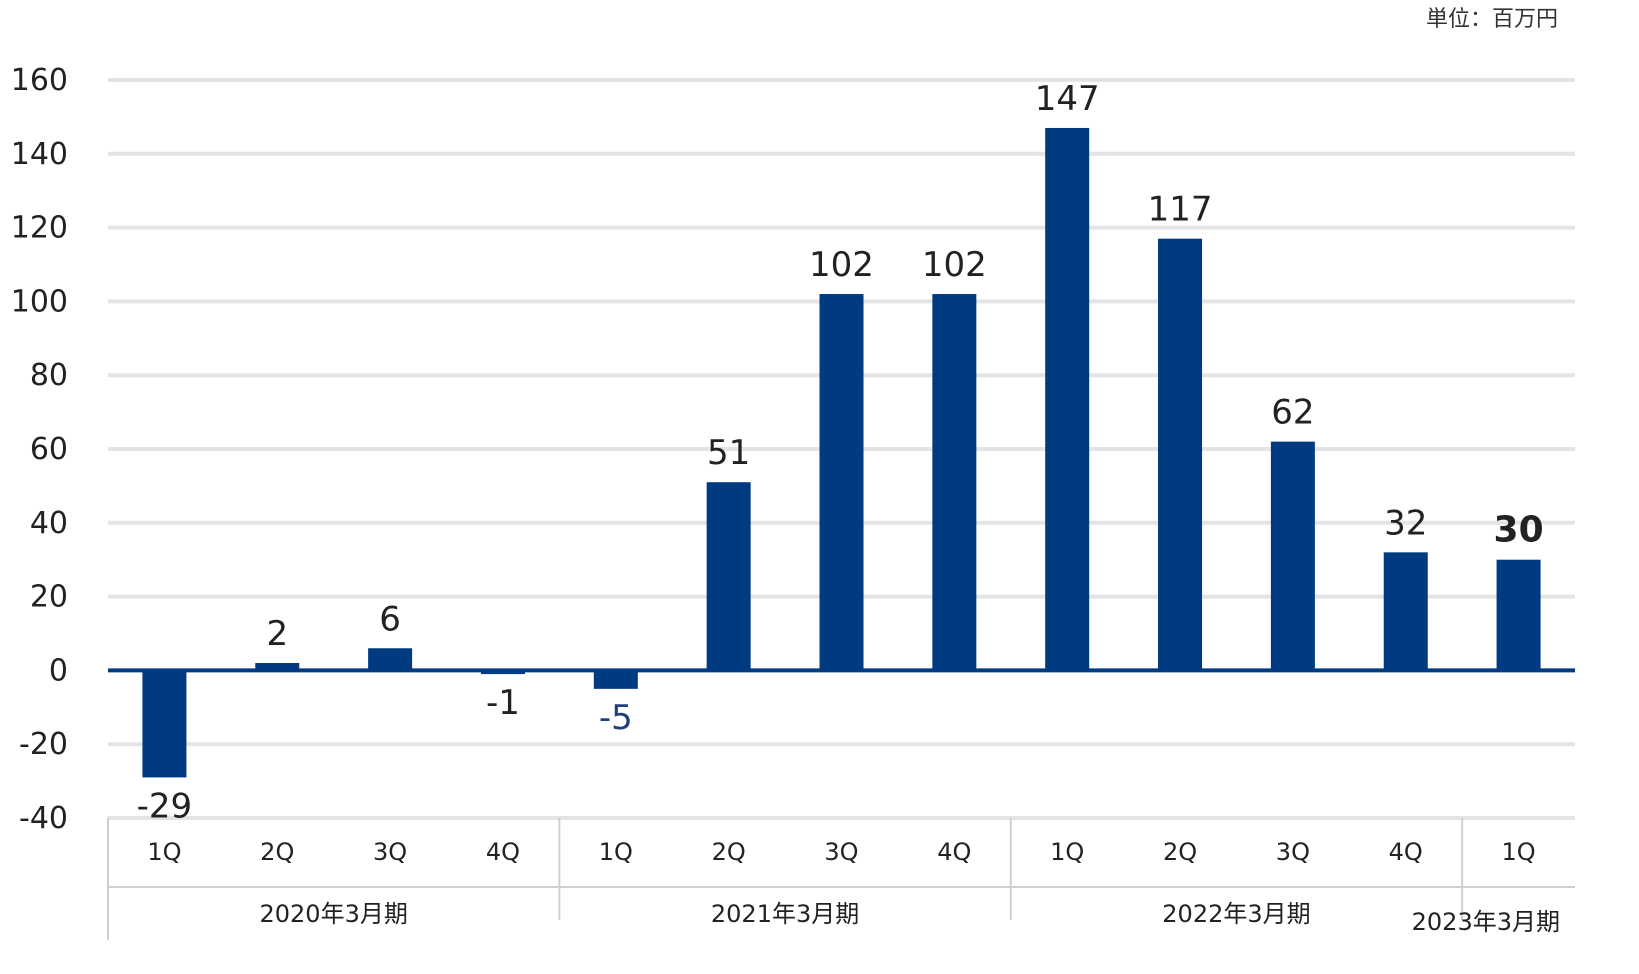  Describe the element at coordinates (277, 634) in the screenshot. I see `data-label: 2` at that location.